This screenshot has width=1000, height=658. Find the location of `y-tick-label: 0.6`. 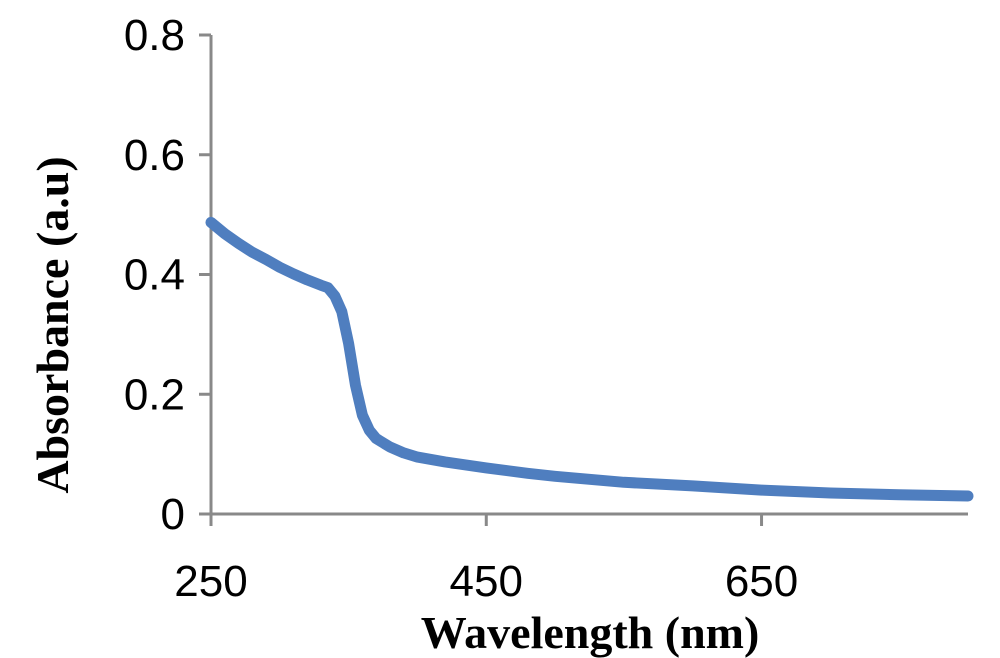

y-tick-label: 0.6 is located at coordinates (154, 155).